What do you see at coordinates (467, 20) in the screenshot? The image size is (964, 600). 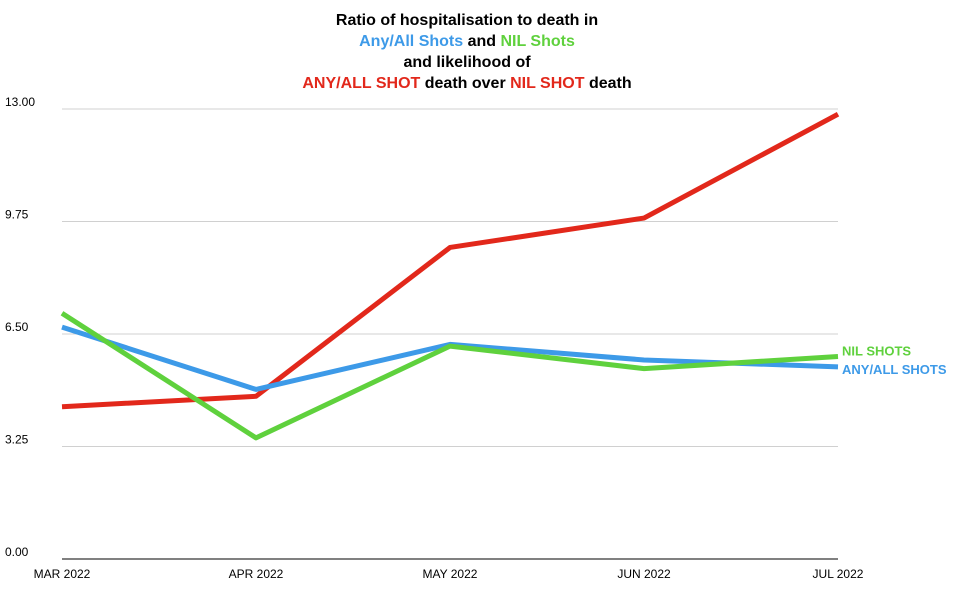 I see `title-line-1: Ratio of hospitalisation to death in` at bounding box center [467, 20].